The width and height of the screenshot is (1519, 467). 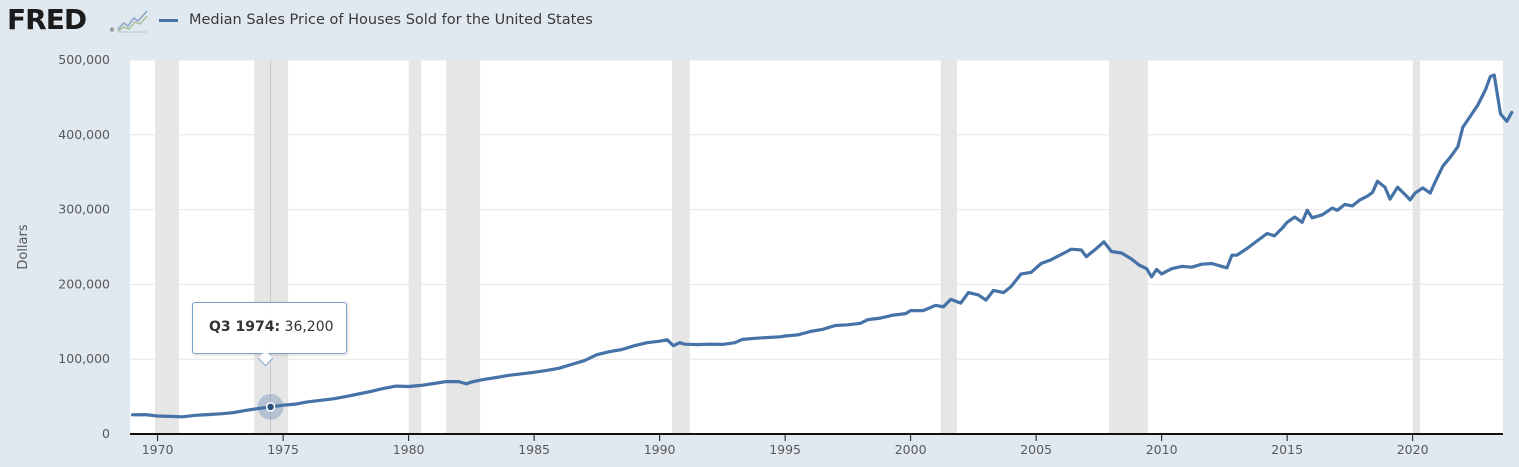 I want to click on x-tick-label: 1970, so click(x=158, y=449).